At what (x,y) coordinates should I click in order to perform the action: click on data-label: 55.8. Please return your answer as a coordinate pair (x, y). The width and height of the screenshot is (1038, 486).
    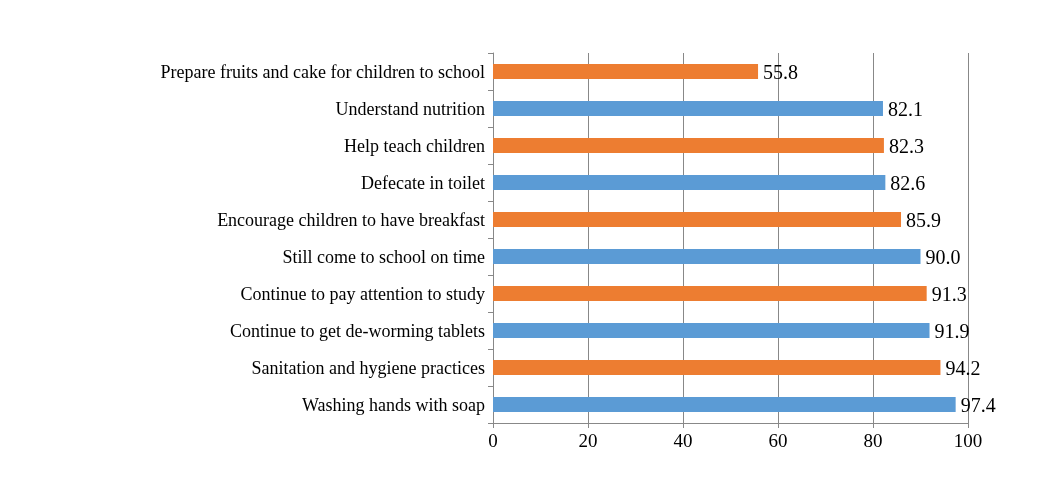
    Looking at the image, I should click on (781, 71).